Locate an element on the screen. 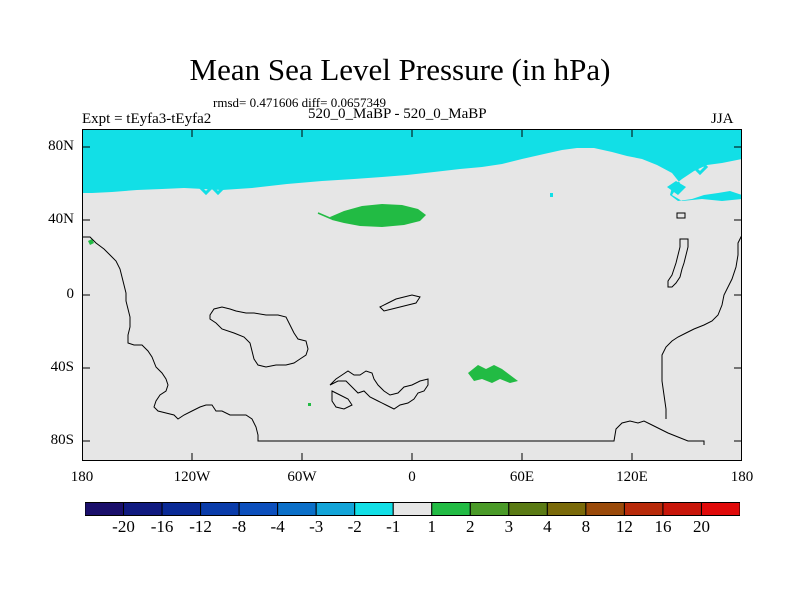  colorbar-label: -3 is located at coordinates (316, 526).